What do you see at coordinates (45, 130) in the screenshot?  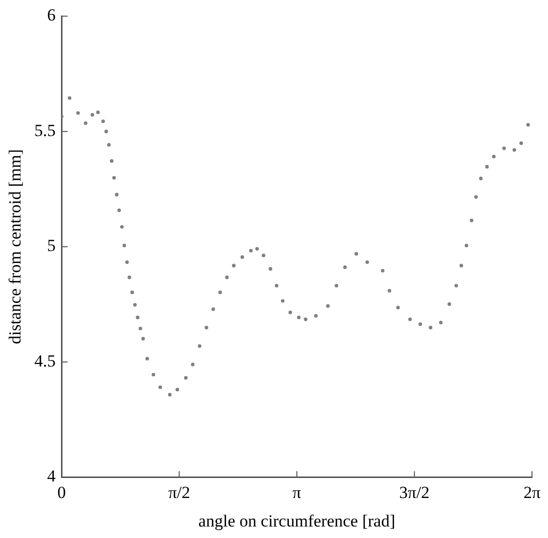 I see `y-tick-label: 5.5` at bounding box center [45, 130].